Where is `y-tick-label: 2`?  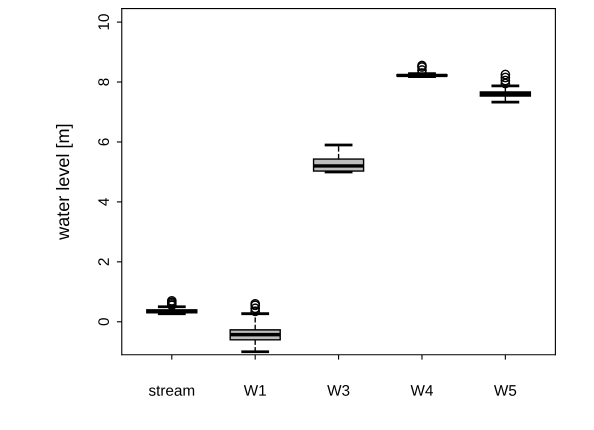 y-tick-label: 2 is located at coordinates (103, 262).